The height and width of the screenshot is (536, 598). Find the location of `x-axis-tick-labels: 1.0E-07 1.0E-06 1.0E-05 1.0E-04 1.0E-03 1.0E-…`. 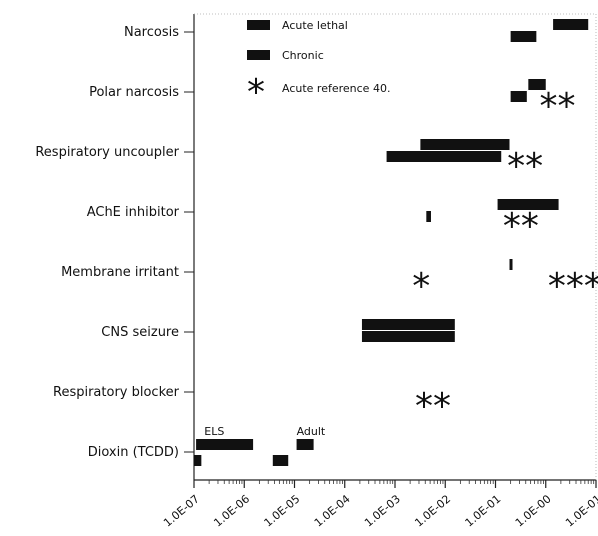

x-axis-tick-labels: 1.0E-07 1.0E-06 1.0E-05 1.0E-04 1.0E-03 1.0E-… is located at coordinates (379, 510).